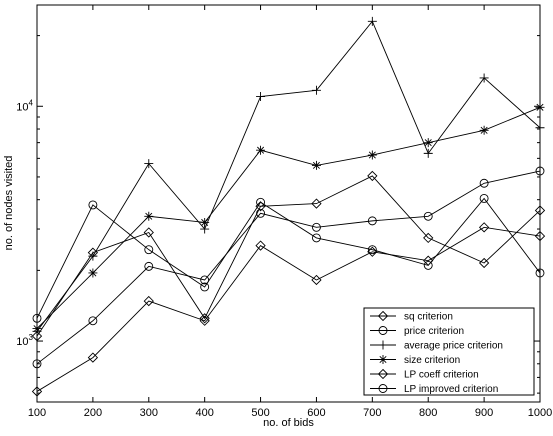  I want to click on legend-label: LP improved criterion, so click(451, 389).